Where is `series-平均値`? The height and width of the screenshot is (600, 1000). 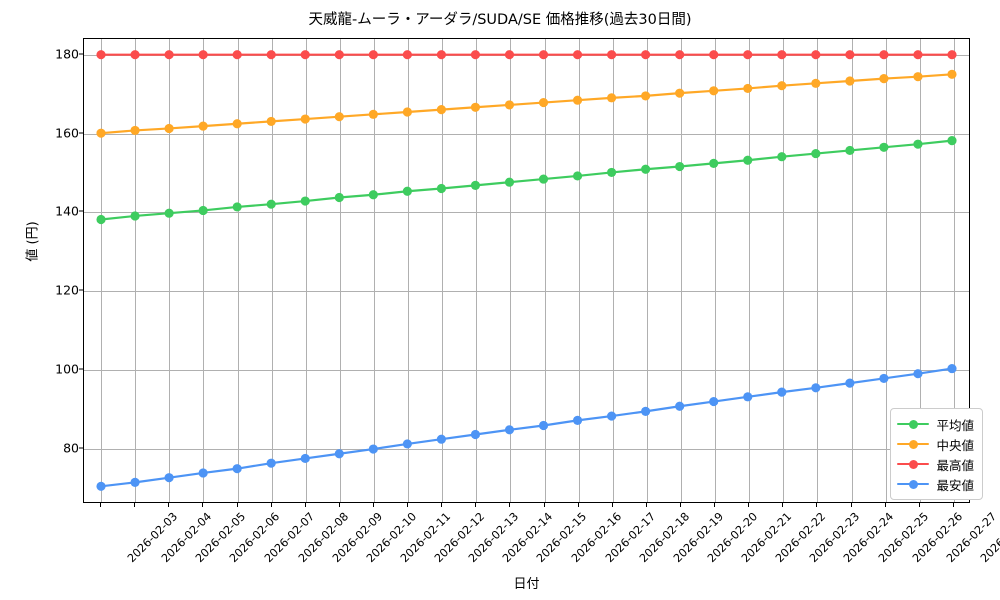 series-平均値 is located at coordinates (526, 180).